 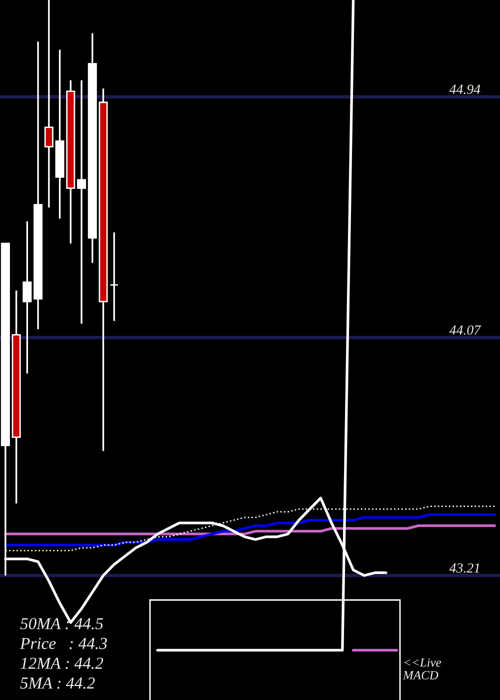 I want to click on annotation: Price : 44.3, so click(x=63, y=644).